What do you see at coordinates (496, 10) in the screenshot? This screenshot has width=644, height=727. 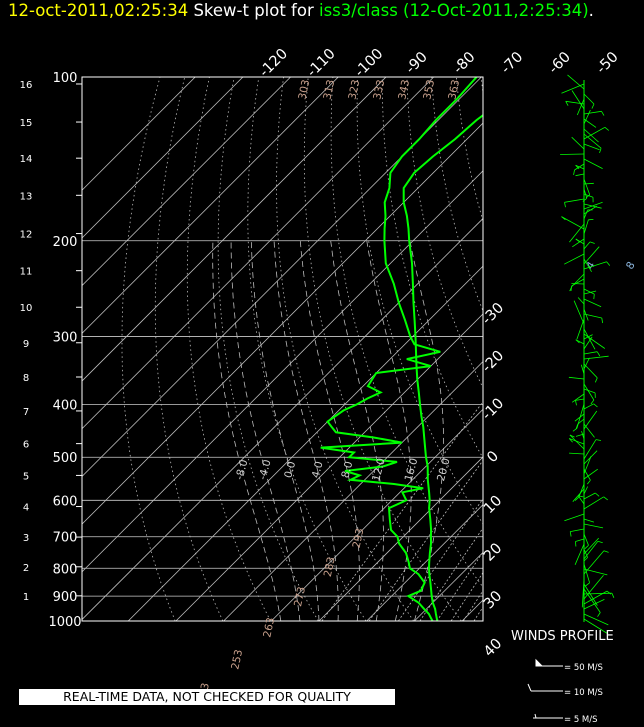 I see `header-run-time: (12-Oct-2011,2:25:34)` at bounding box center [496, 10].